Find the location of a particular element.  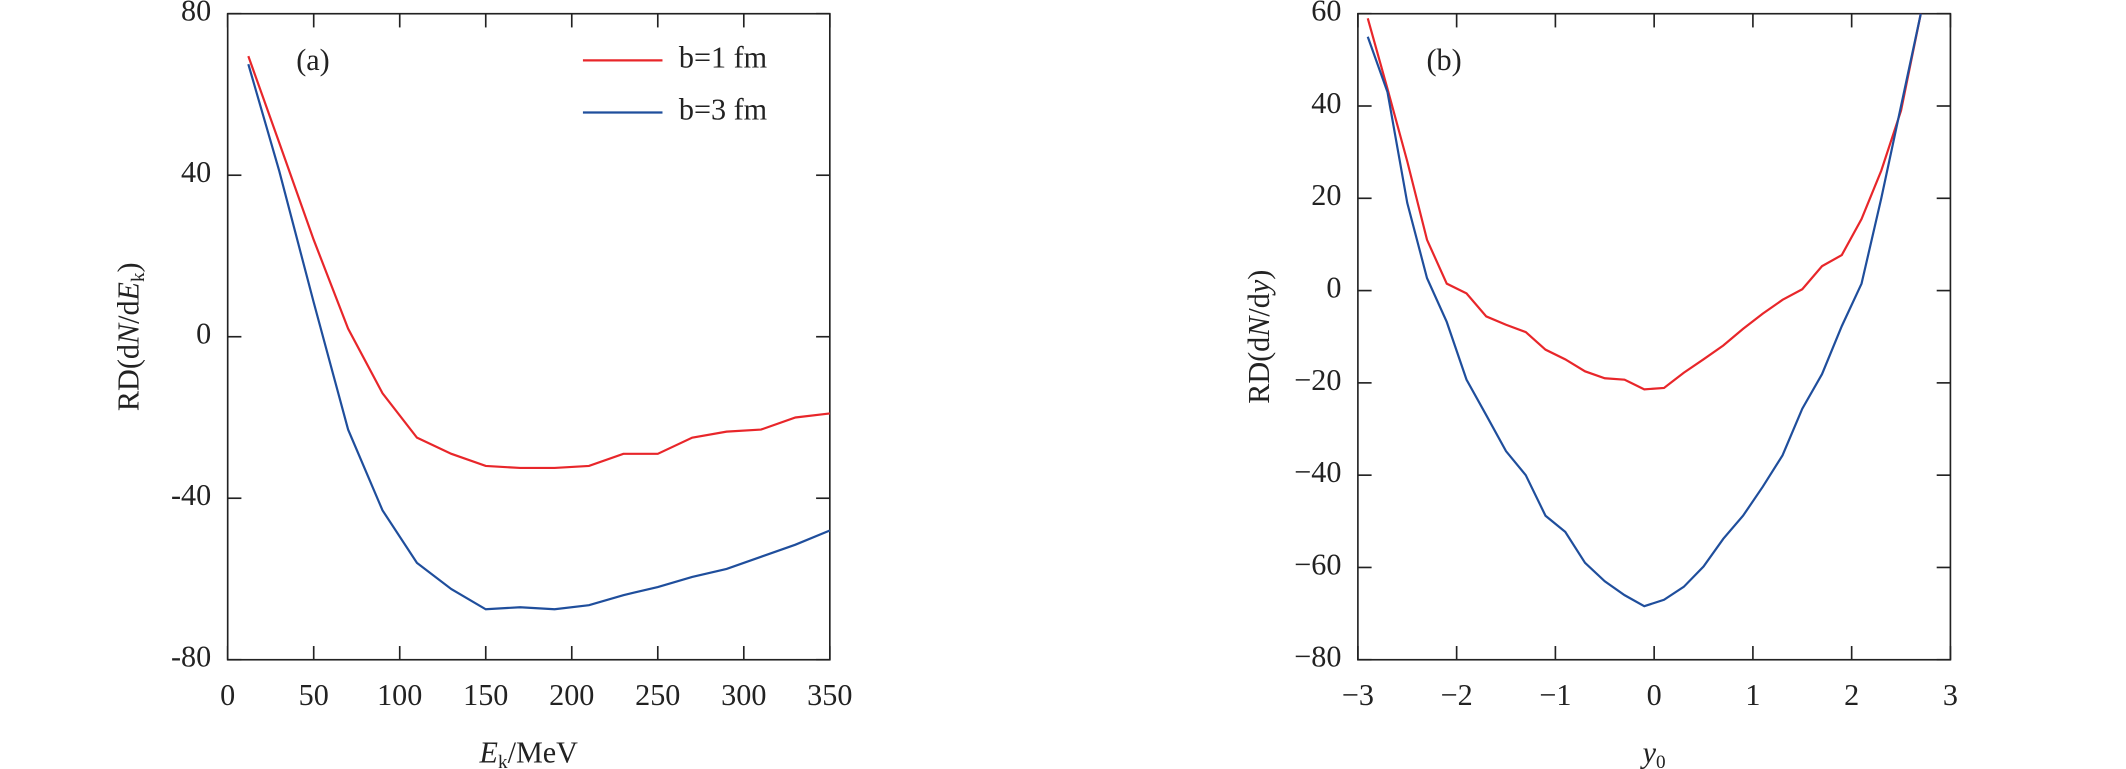

y-tick-label: −20 is located at coordinates (1317, 380).